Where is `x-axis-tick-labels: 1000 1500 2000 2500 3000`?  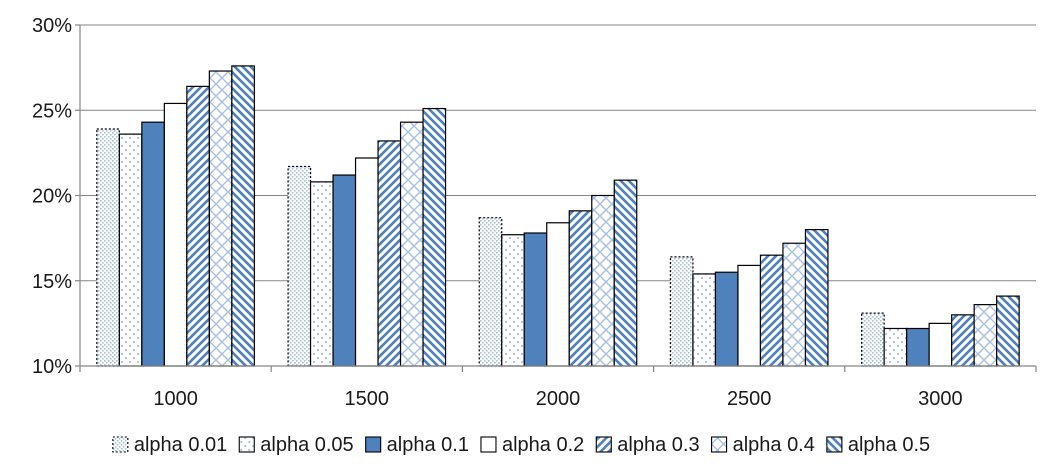
x-axis-tick-labels: 1000 1500 2000 2500 3000 is located at coordinates (557, 399).